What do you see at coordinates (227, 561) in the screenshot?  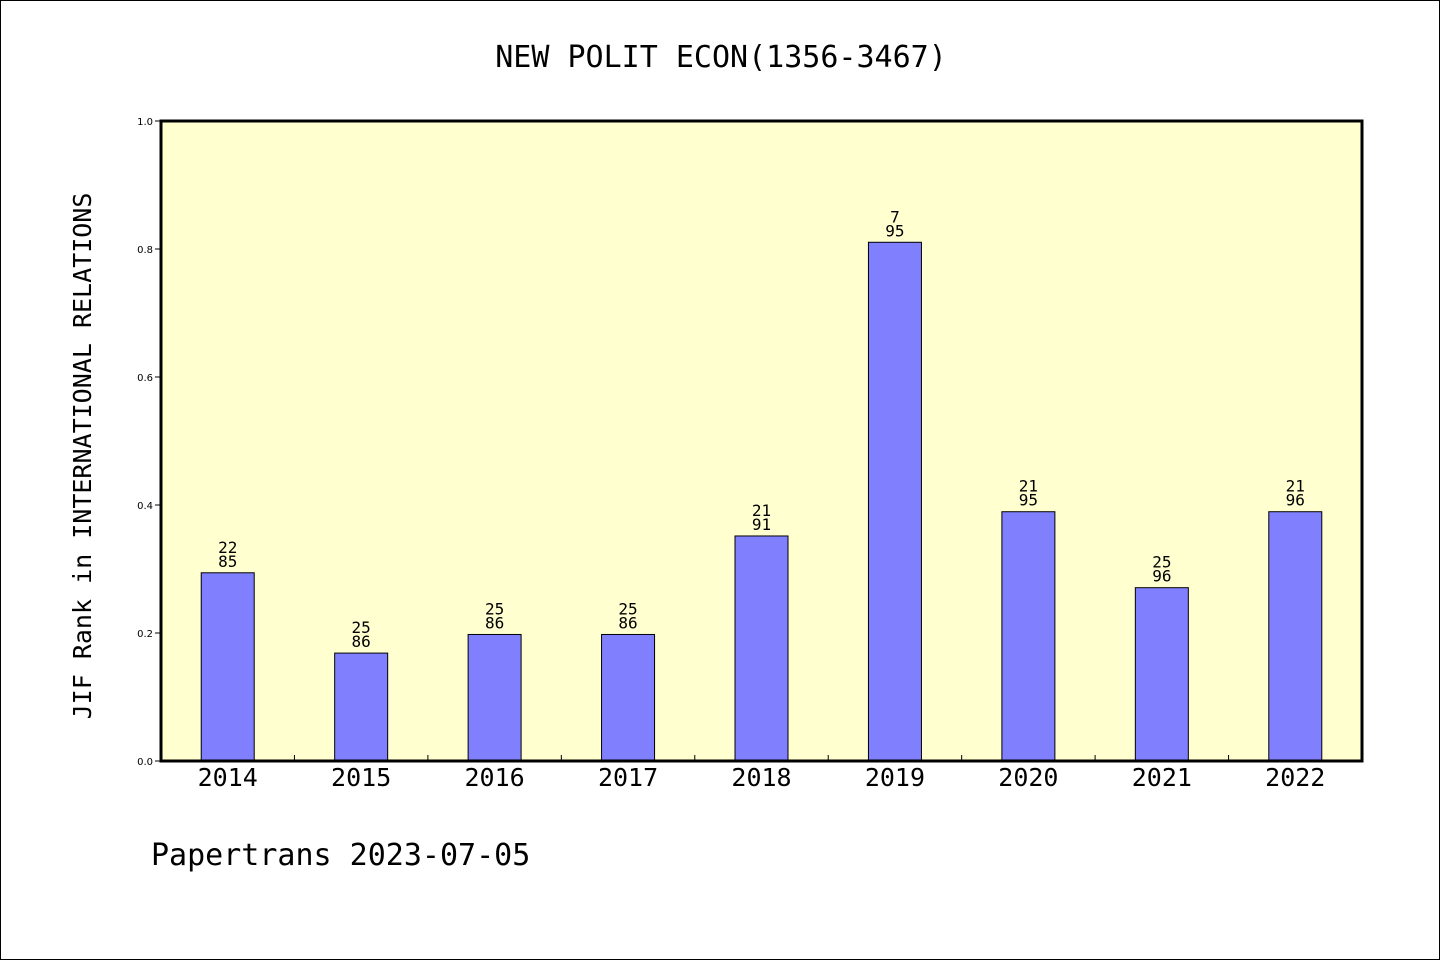 I see `bar-label-total: 85` at bounding box center [227, 561].